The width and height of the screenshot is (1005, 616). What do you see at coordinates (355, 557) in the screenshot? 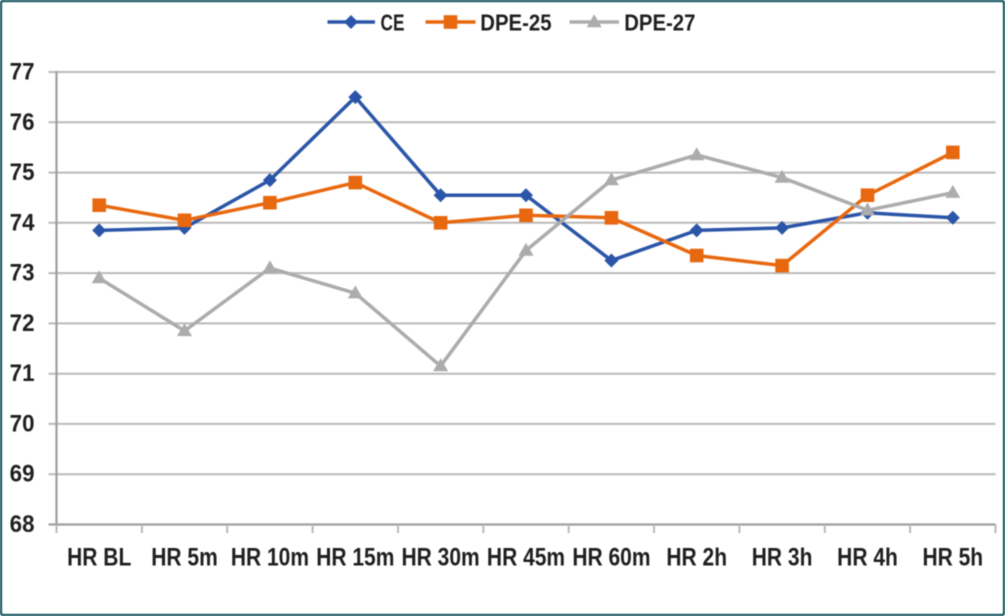
I see `svg-text: HR 15m` at bounding box center [355, 557].